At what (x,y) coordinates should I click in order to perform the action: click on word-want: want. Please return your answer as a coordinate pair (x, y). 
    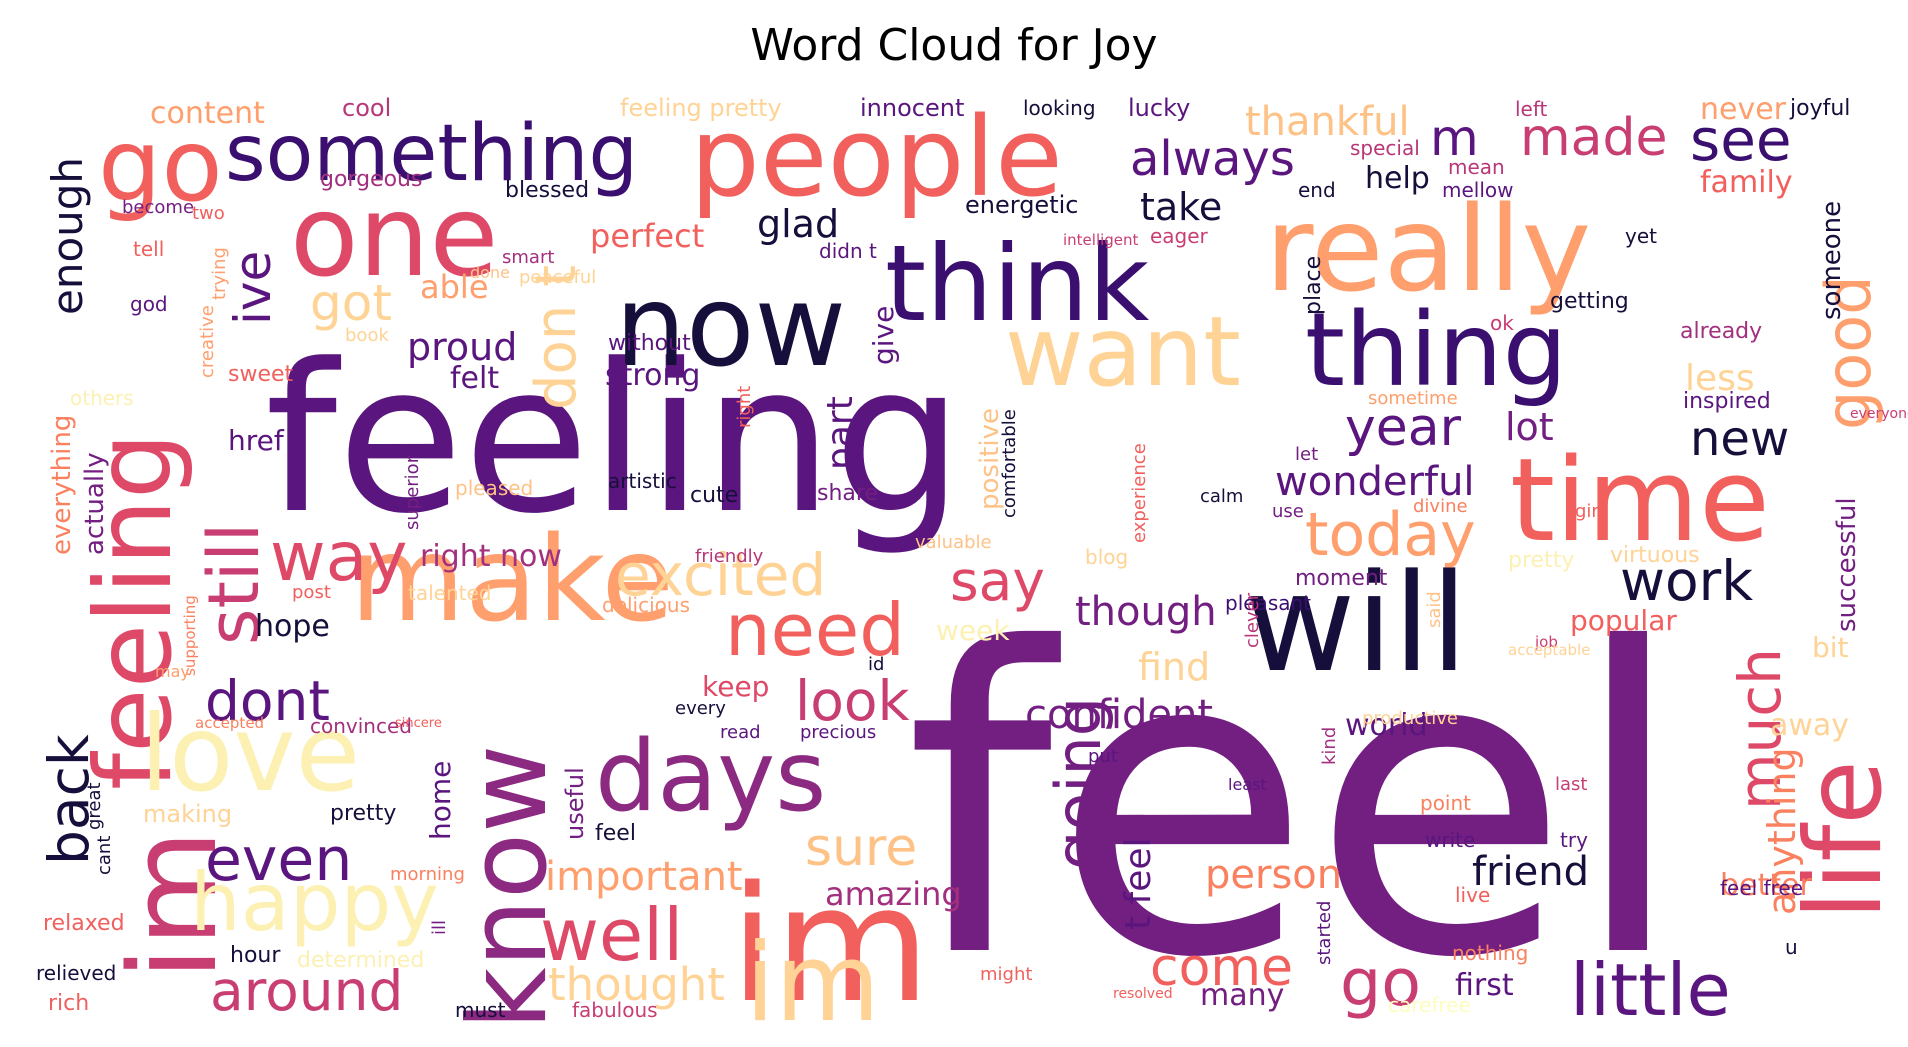
    Looking at the image, I should click on (1123, 352).